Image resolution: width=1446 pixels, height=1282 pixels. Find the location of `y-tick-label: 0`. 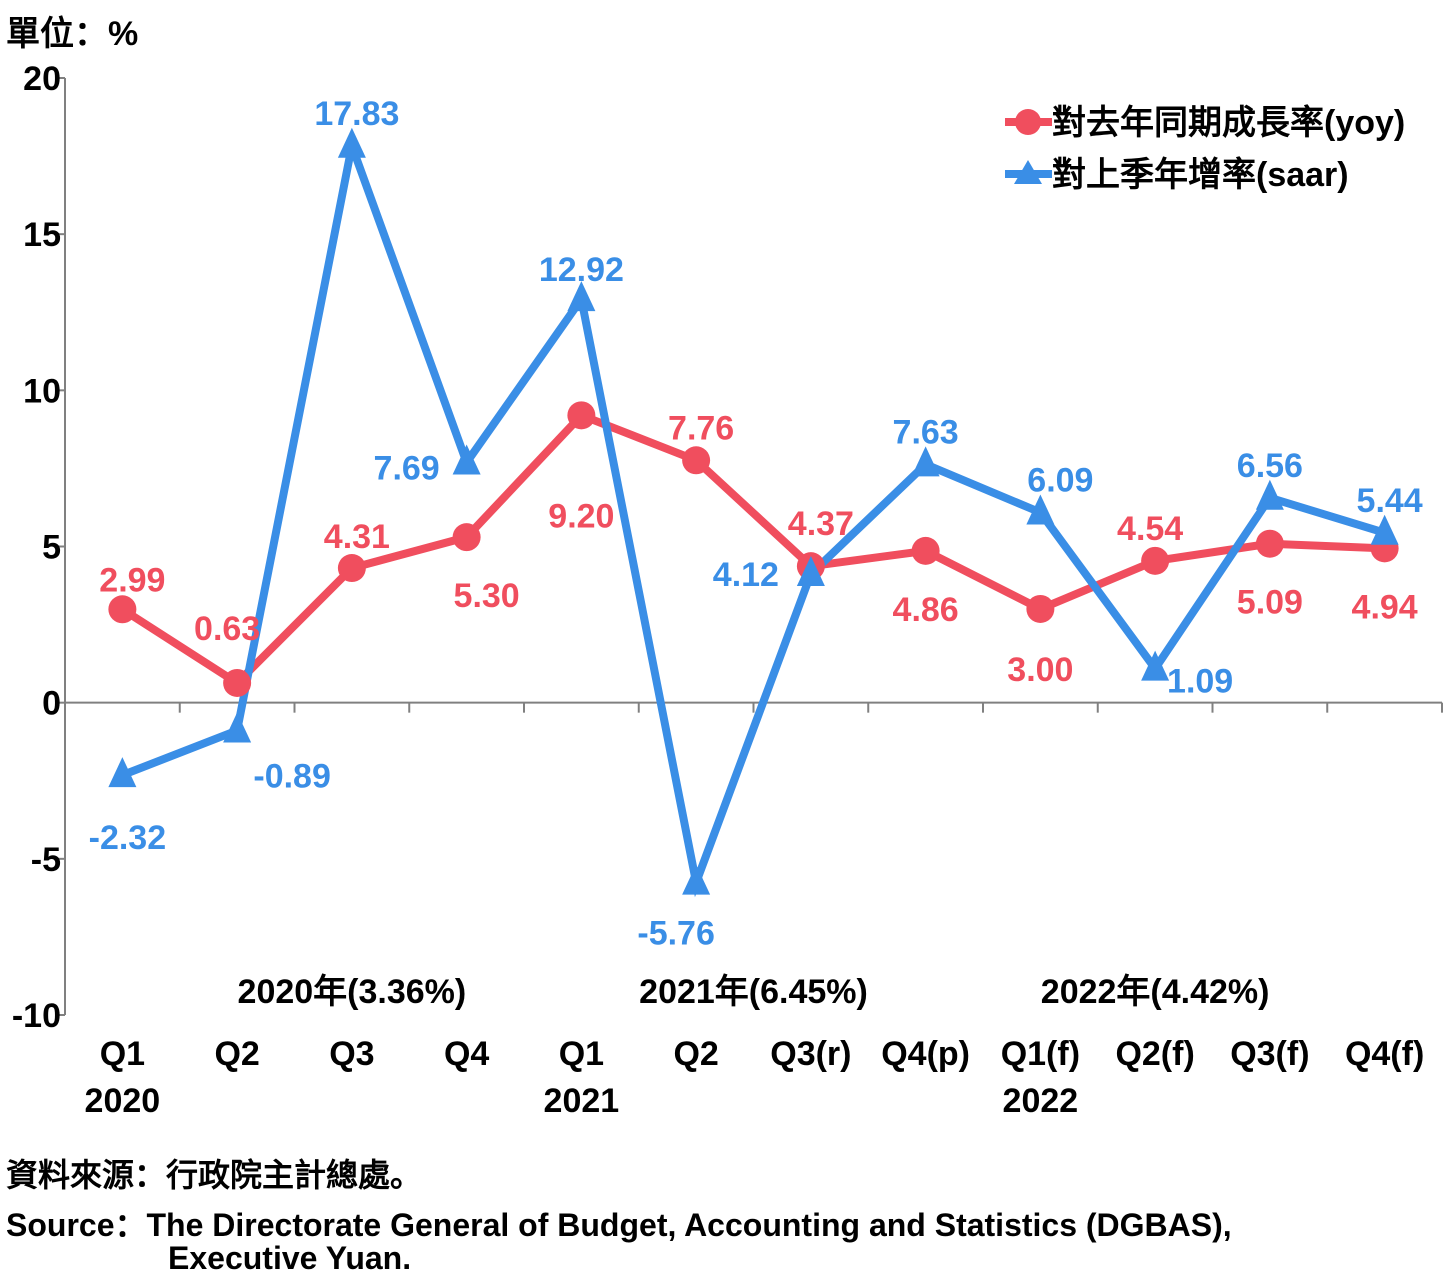

y-tick-label: 0 is located at coordinates (51, 704).